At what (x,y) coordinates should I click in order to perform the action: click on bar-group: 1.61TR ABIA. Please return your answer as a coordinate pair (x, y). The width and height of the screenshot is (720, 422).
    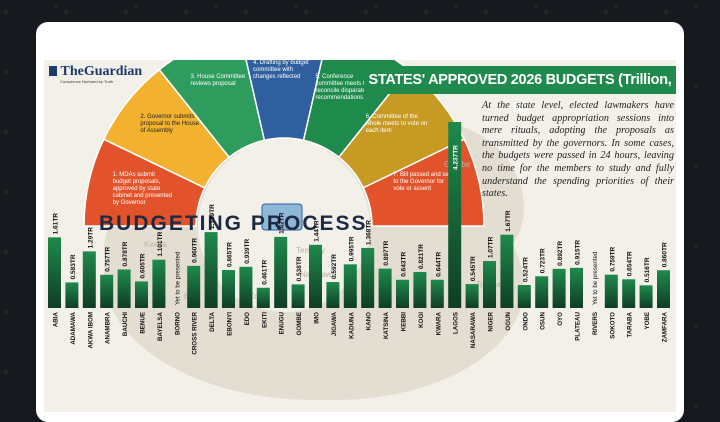
    Looking at the image, I should click on (54, 270).